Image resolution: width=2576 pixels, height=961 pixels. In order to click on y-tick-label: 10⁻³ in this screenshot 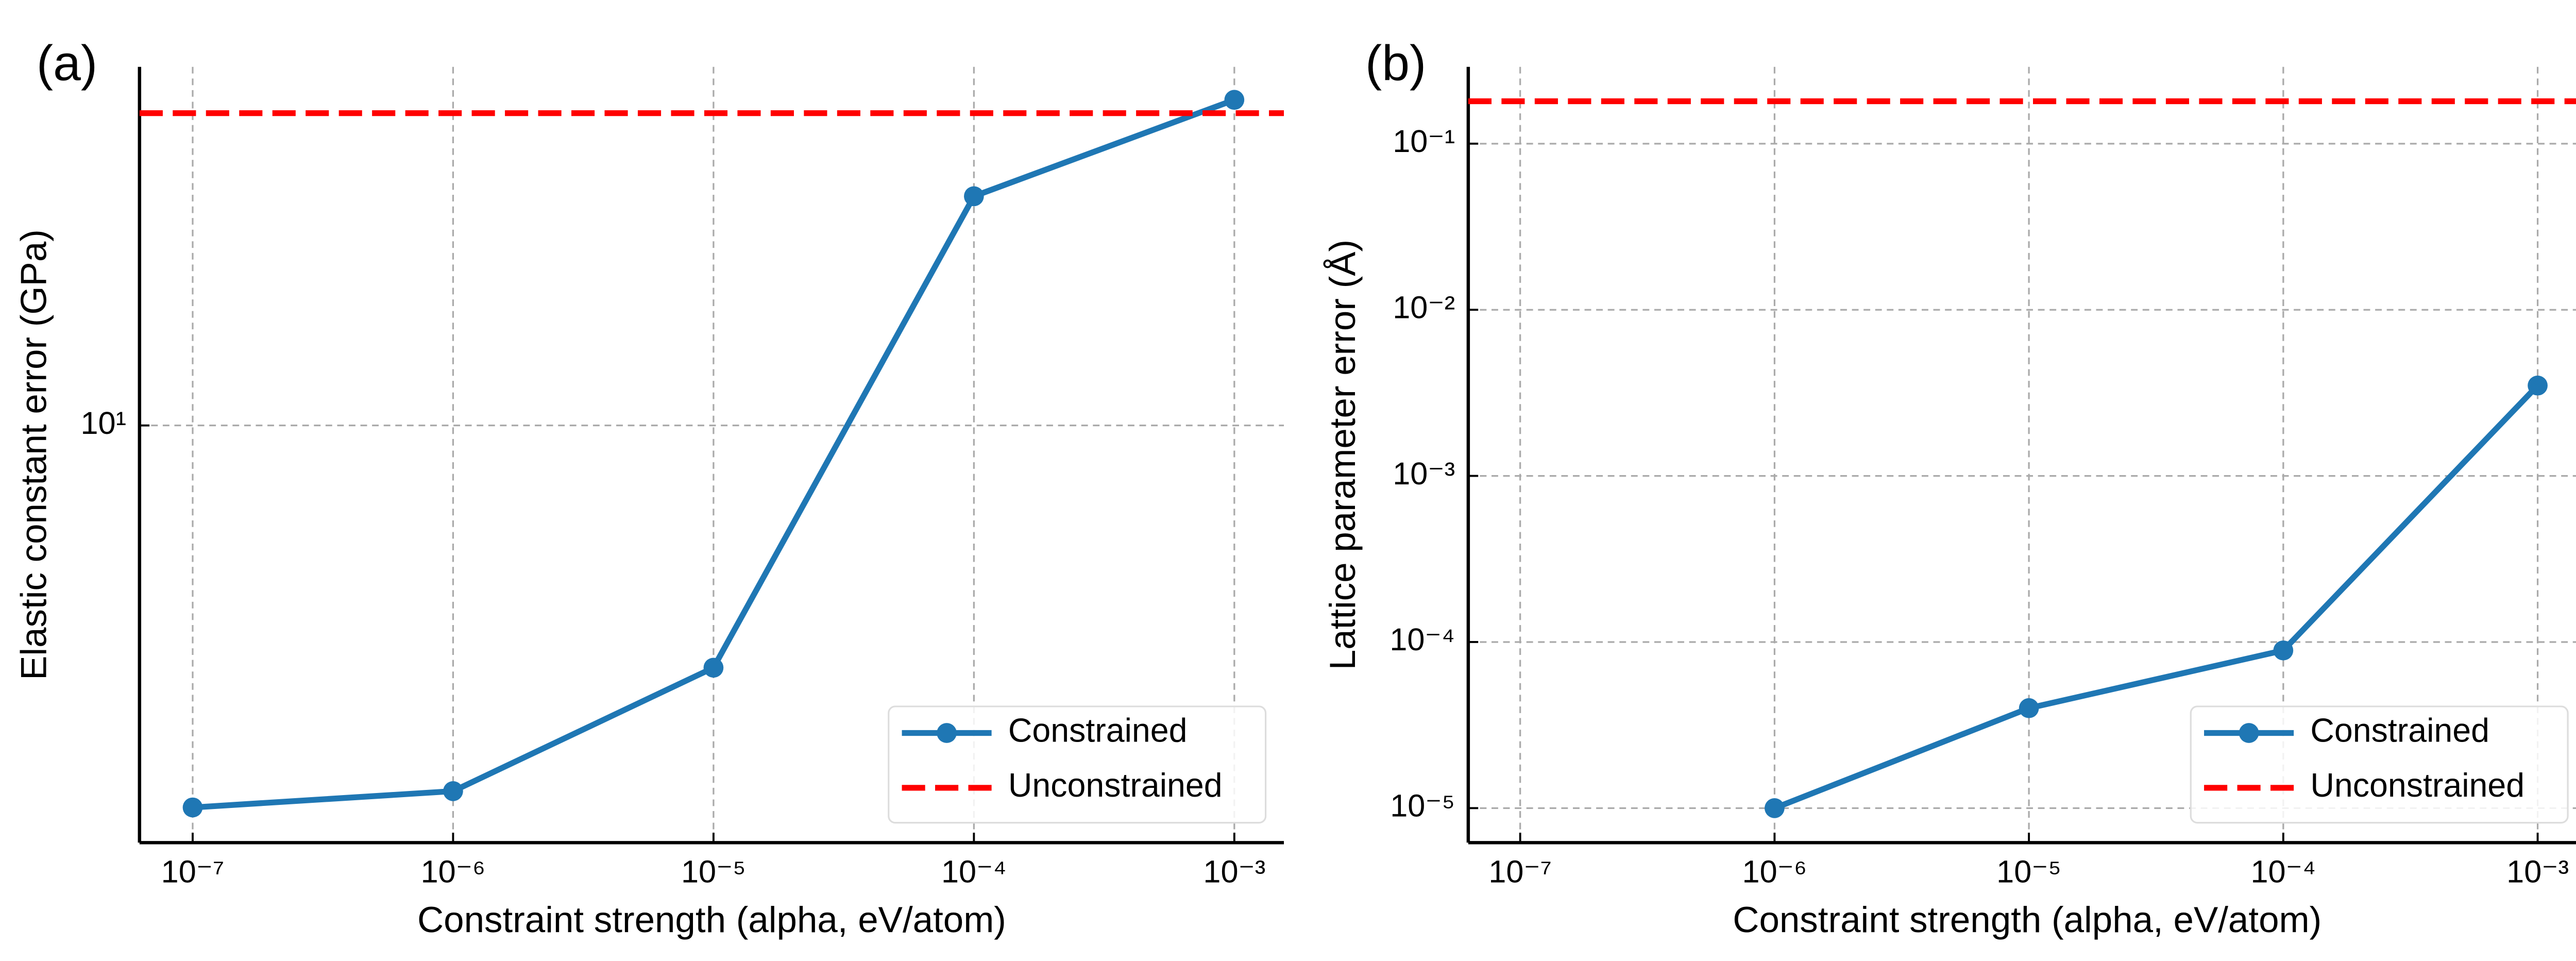, I will do `click(1424, 473)`.